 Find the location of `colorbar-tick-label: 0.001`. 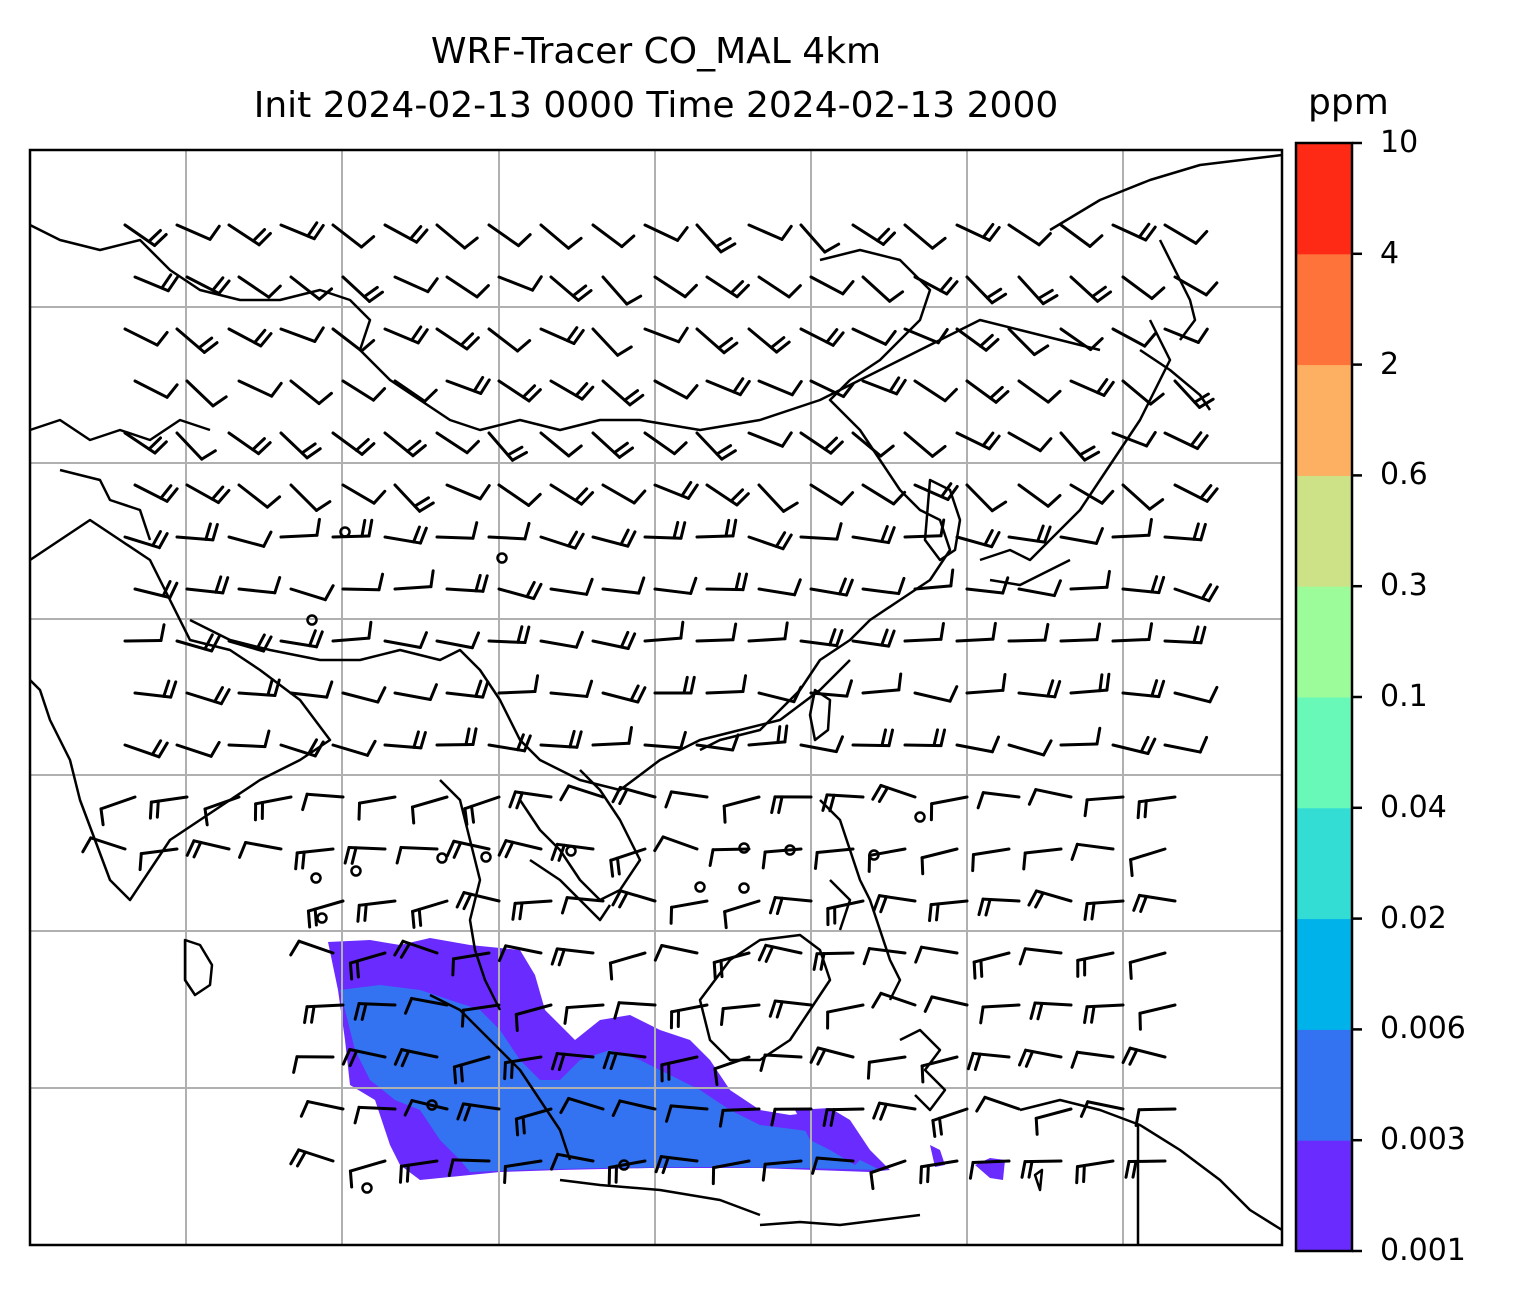

colorbar-tick-label: 0.001 is located at coordinates (1423, 1250).